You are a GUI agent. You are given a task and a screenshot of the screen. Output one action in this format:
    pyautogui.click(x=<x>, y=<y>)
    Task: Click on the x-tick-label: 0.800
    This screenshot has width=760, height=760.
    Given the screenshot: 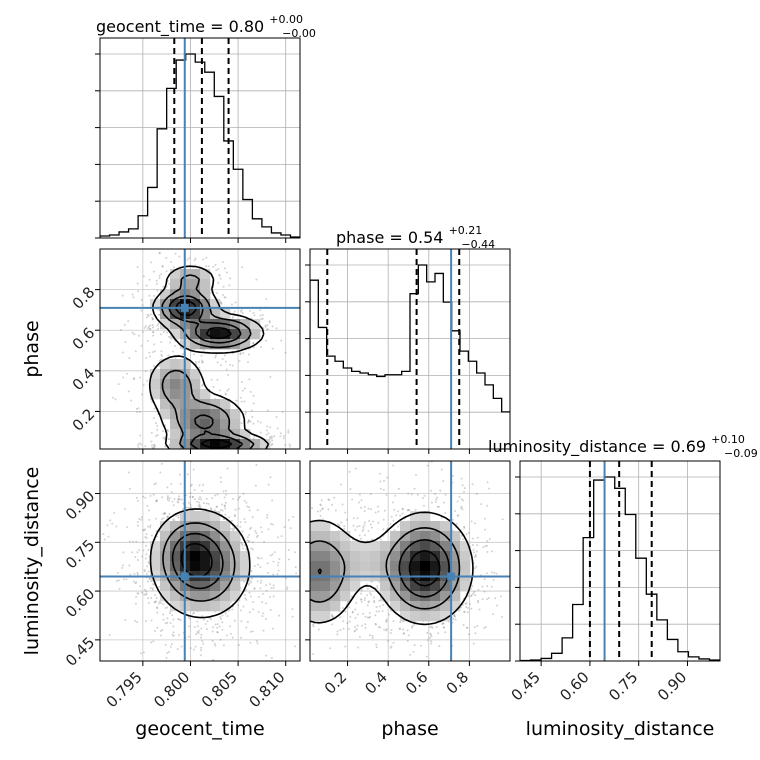 What is the action you would take?
    pyautogui.click(x=171, y=689)
    